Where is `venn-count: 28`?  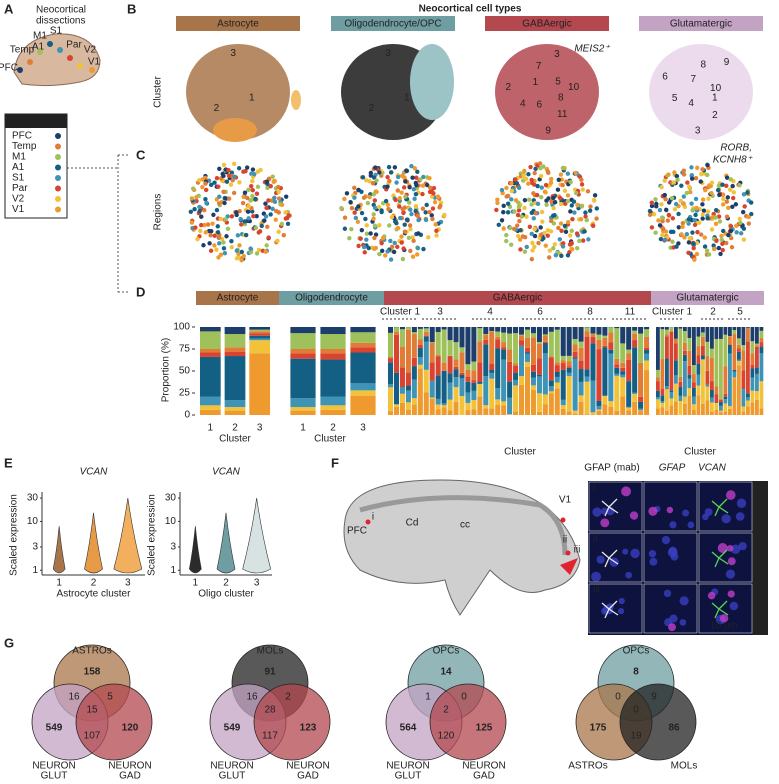 venn-count: 28 is located at coordinates (270, 710).